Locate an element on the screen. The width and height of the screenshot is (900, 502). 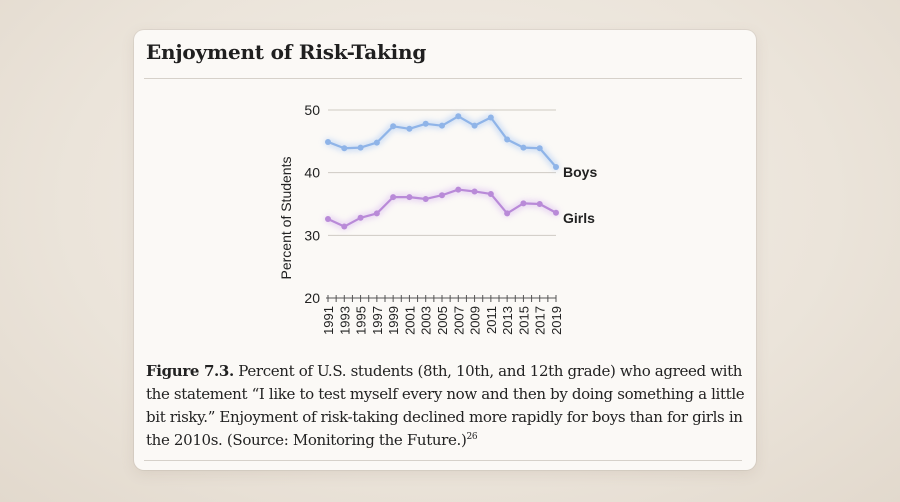
data-point-boys-2017 is located at coordinates (539, 148).